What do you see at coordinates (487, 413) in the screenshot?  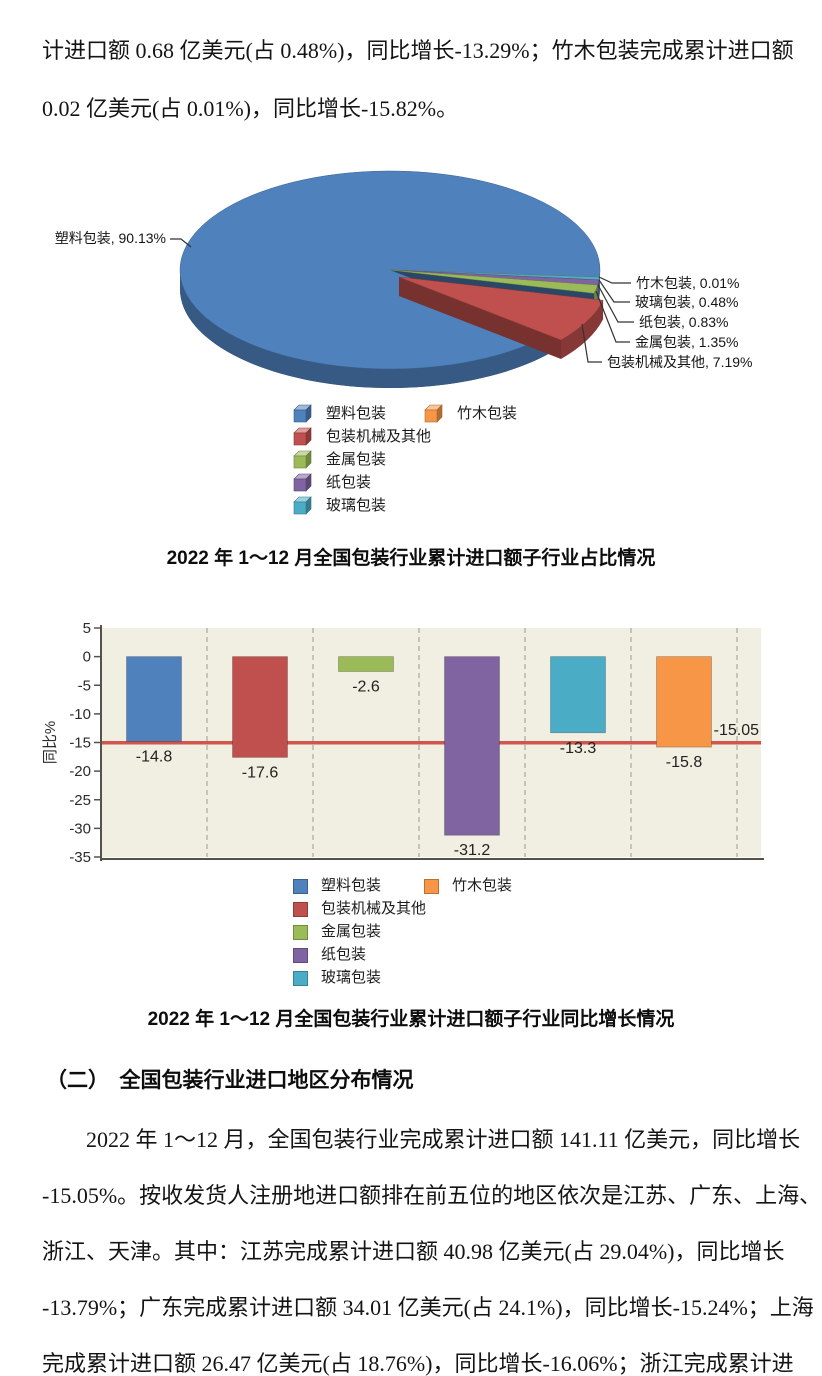 I see `pie-legend-label: 竹木包装` at bounding box center [487, 413].